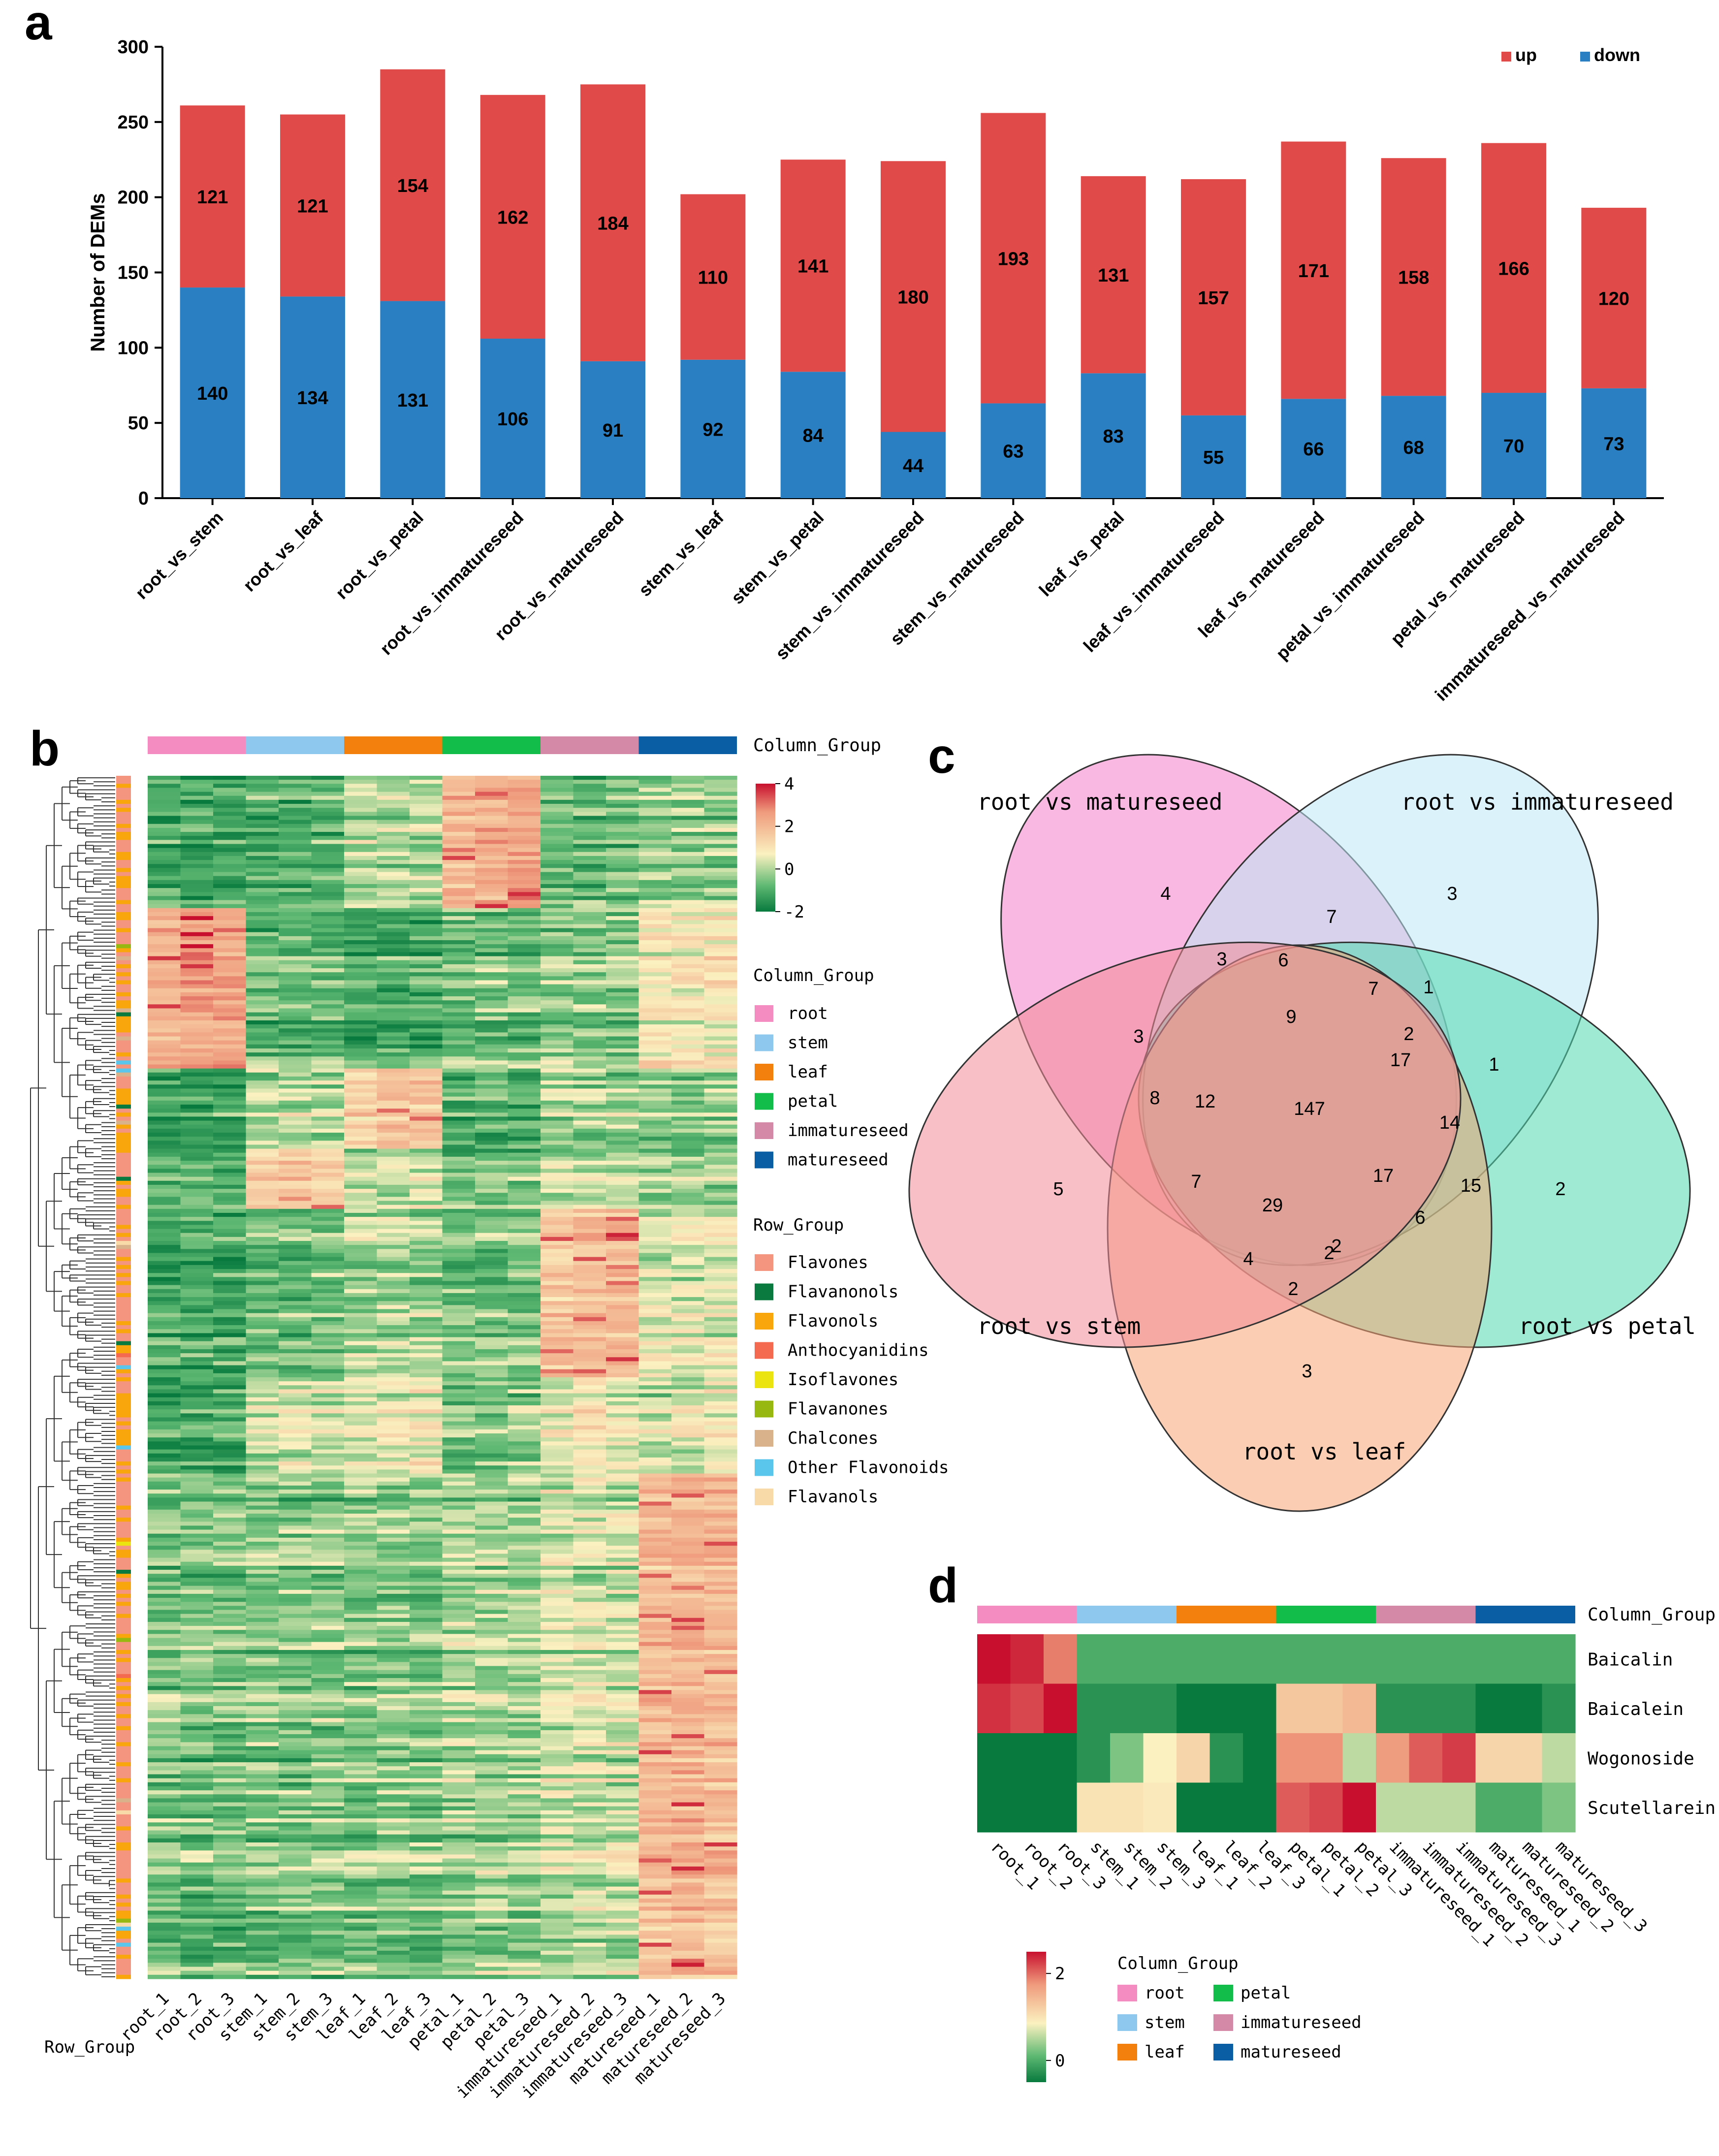  What do you see at coordinates (313, 207) in the screenshot?
I see `bar-up-label: 121` at bounding box center [313, 207].